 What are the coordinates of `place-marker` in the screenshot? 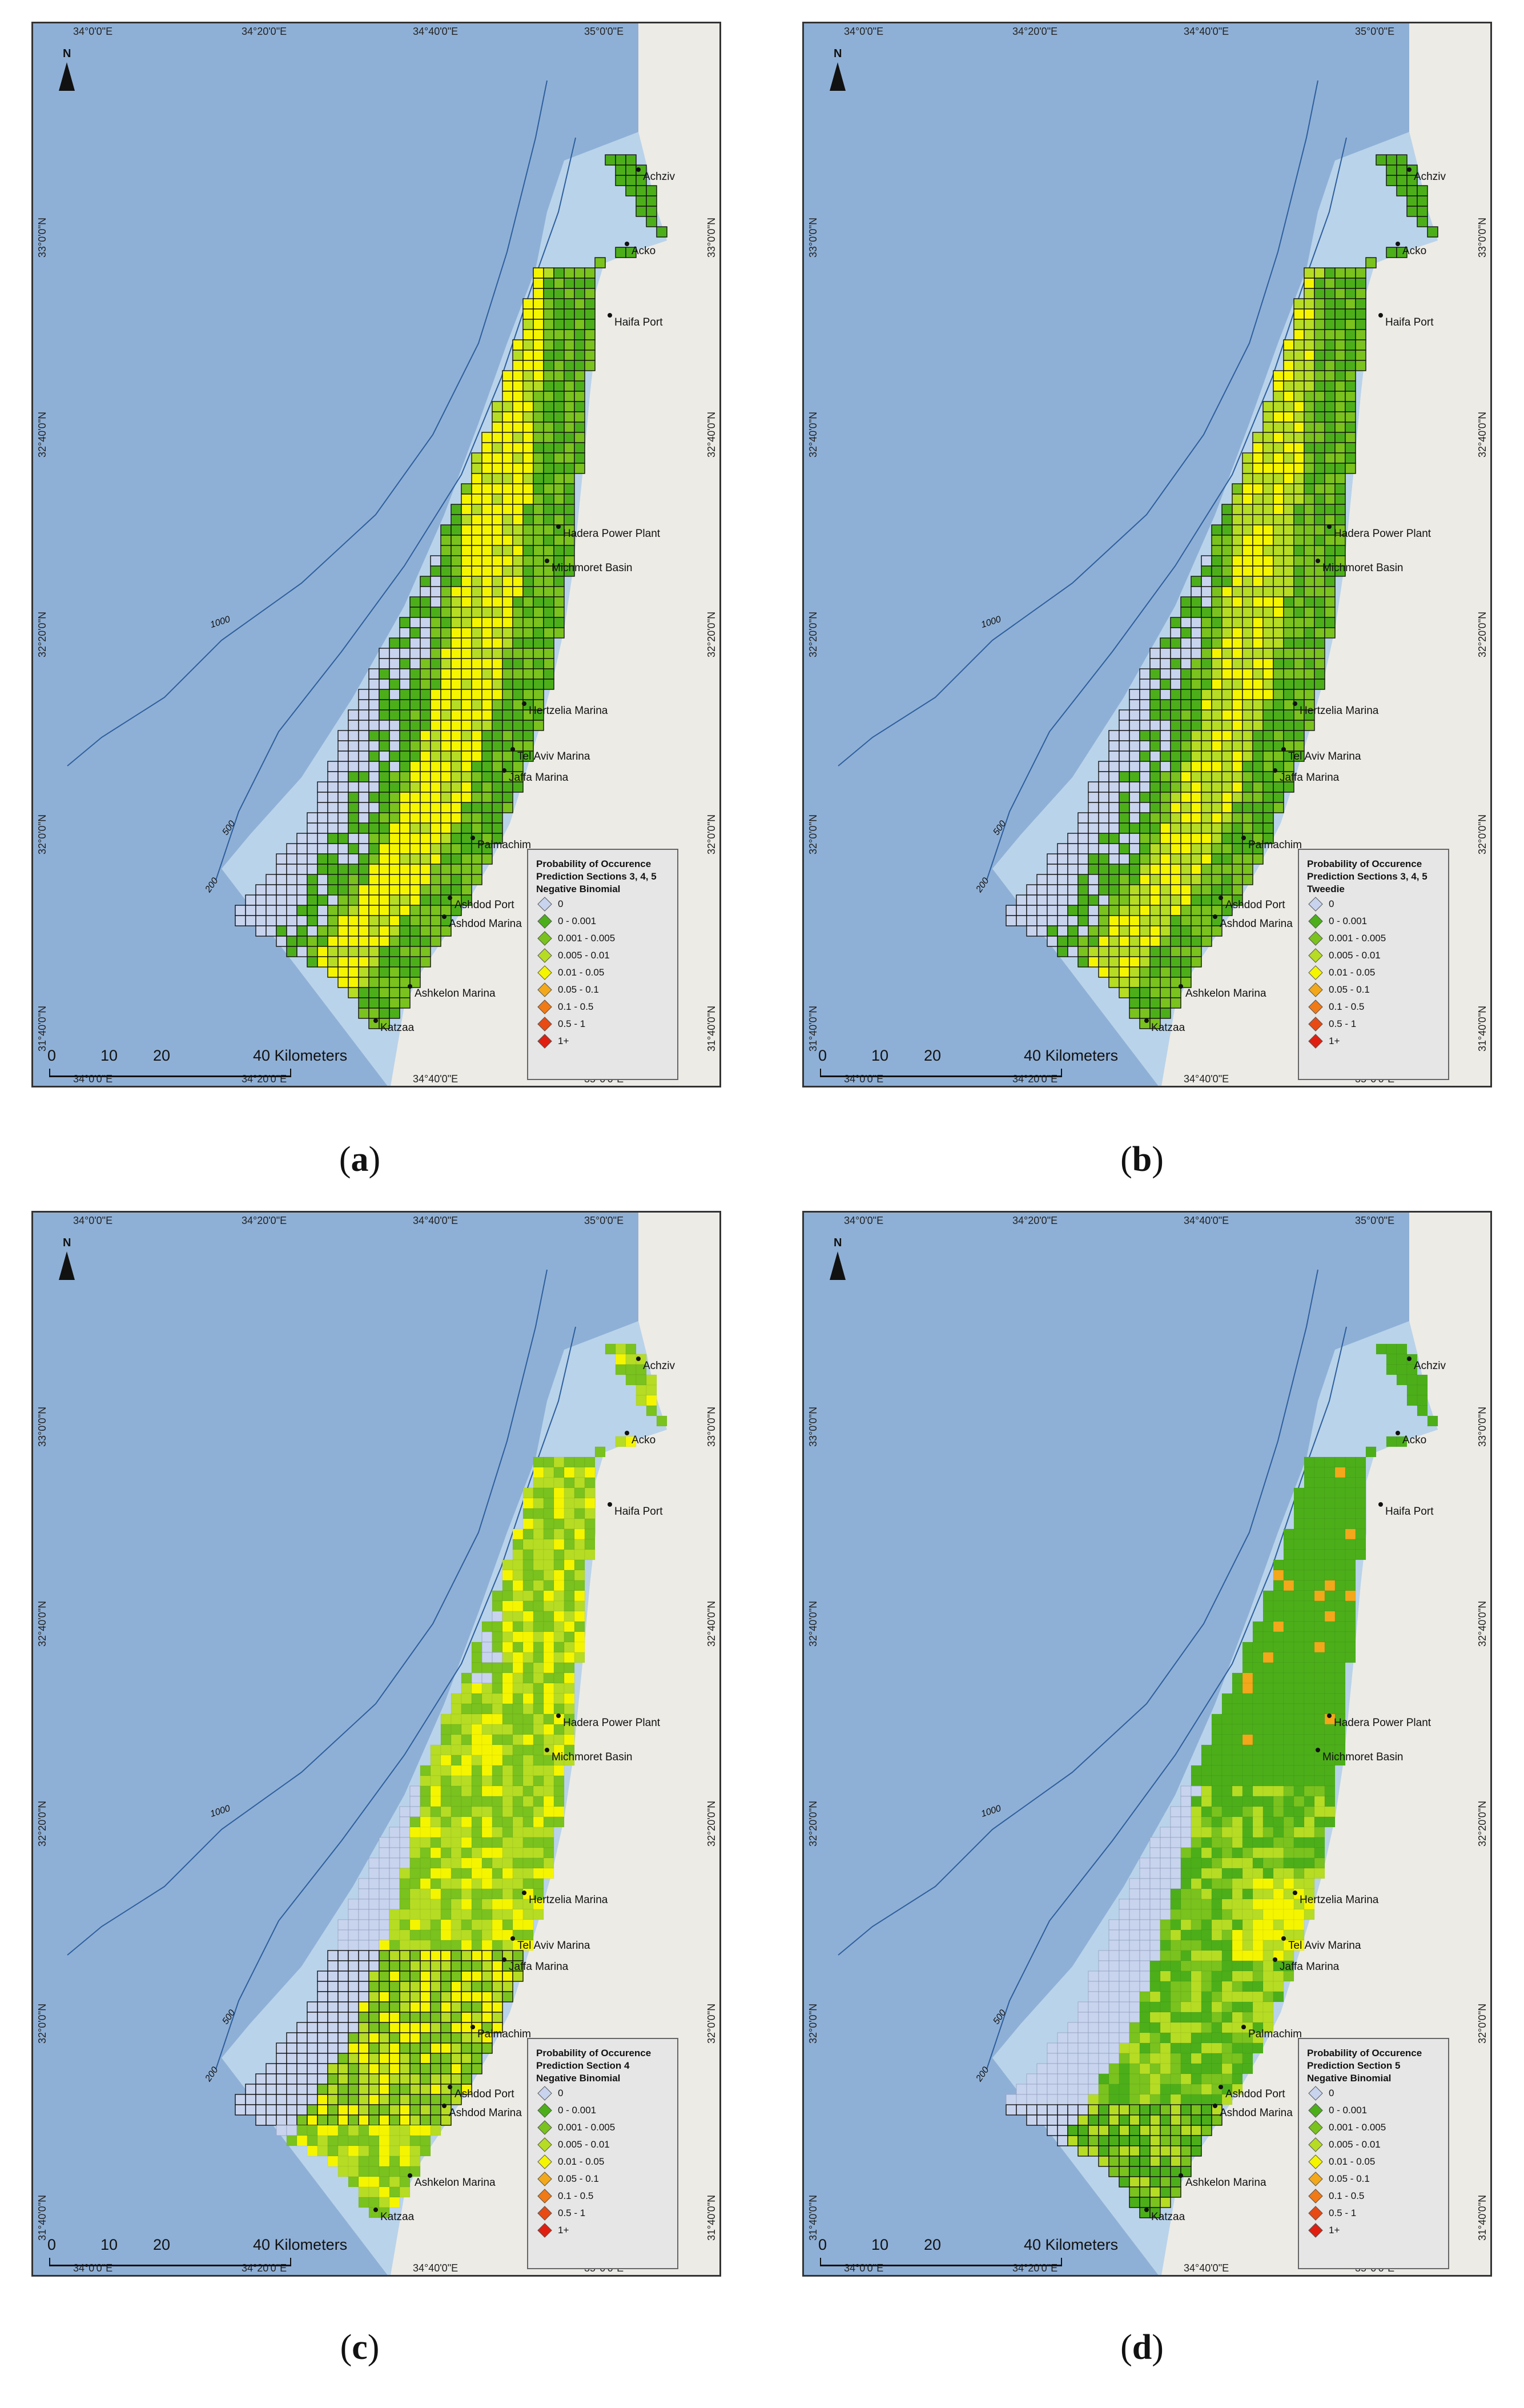 It's located at (450, 898).